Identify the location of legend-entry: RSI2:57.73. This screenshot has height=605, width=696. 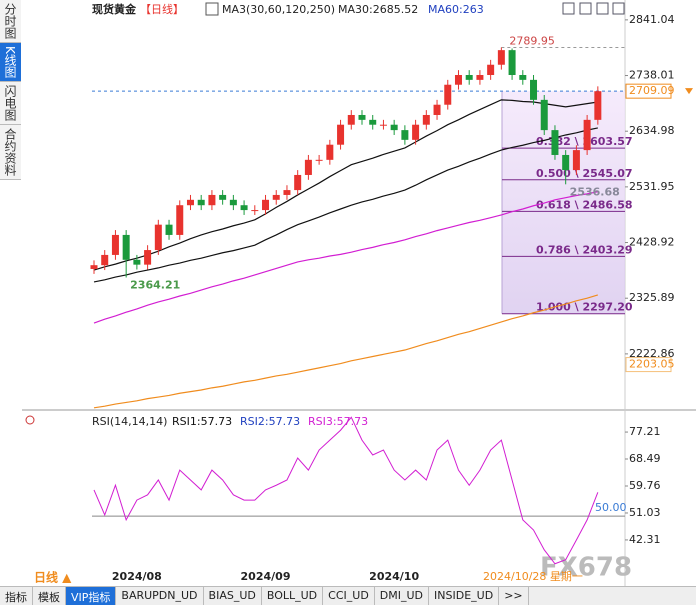
(270, 421).